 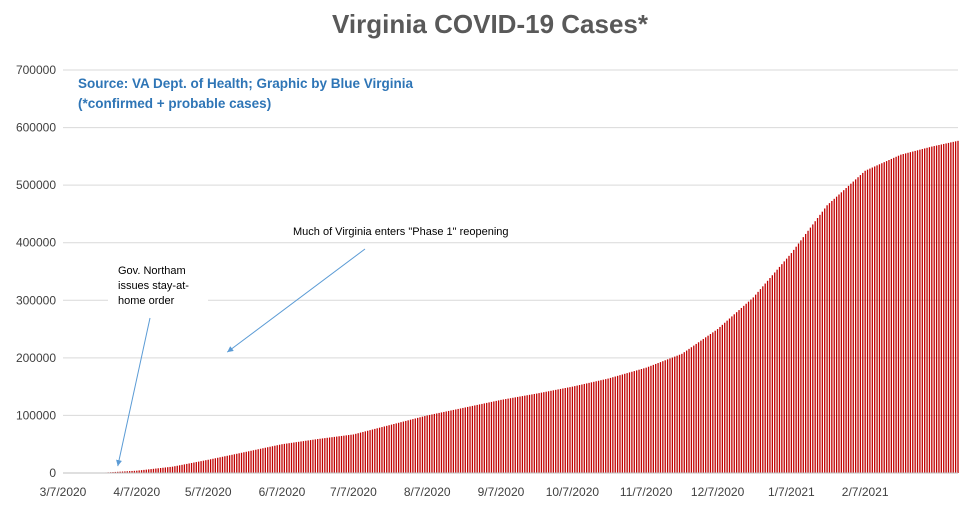 I want to click on annotation-1-line-1: Gov. Northam, so click(x=152, y=271).